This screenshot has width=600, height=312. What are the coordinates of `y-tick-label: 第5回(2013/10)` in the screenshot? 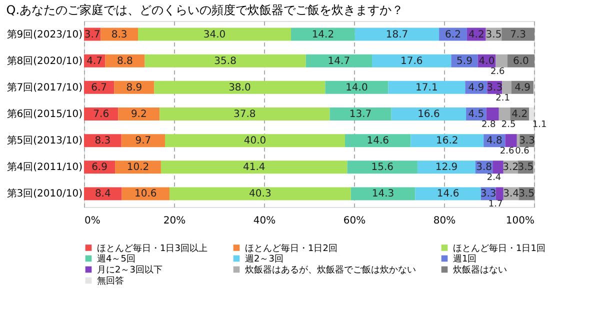 It's located at (44, 140).